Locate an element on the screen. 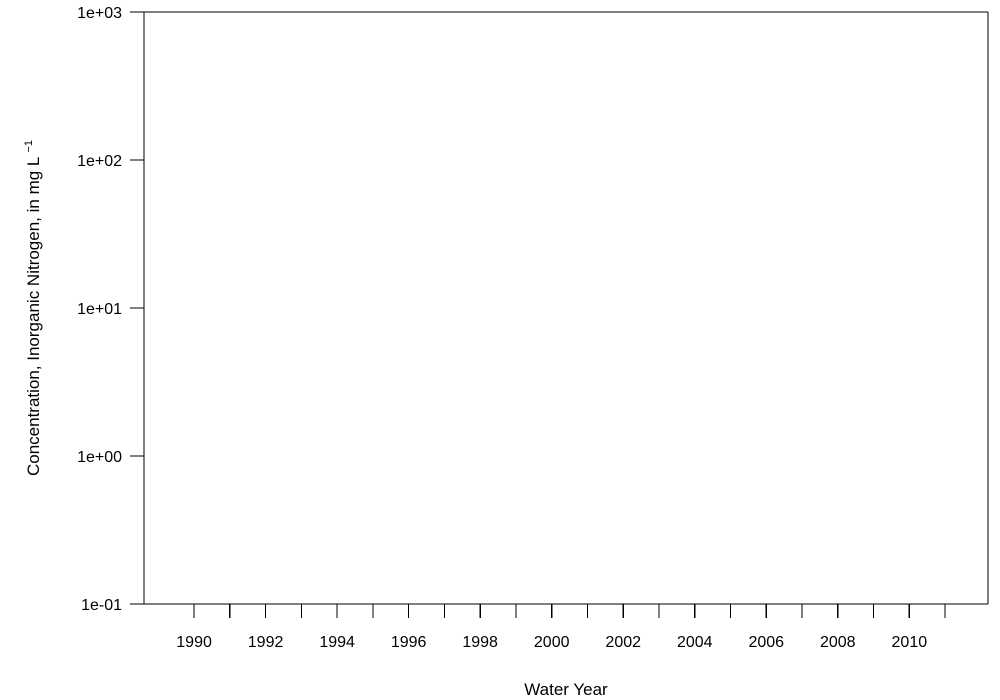 Image resolution: width=1000 pixels, height=700 pixels. x-tick-label-2000: 2000 is located at coordinates (552, 642).